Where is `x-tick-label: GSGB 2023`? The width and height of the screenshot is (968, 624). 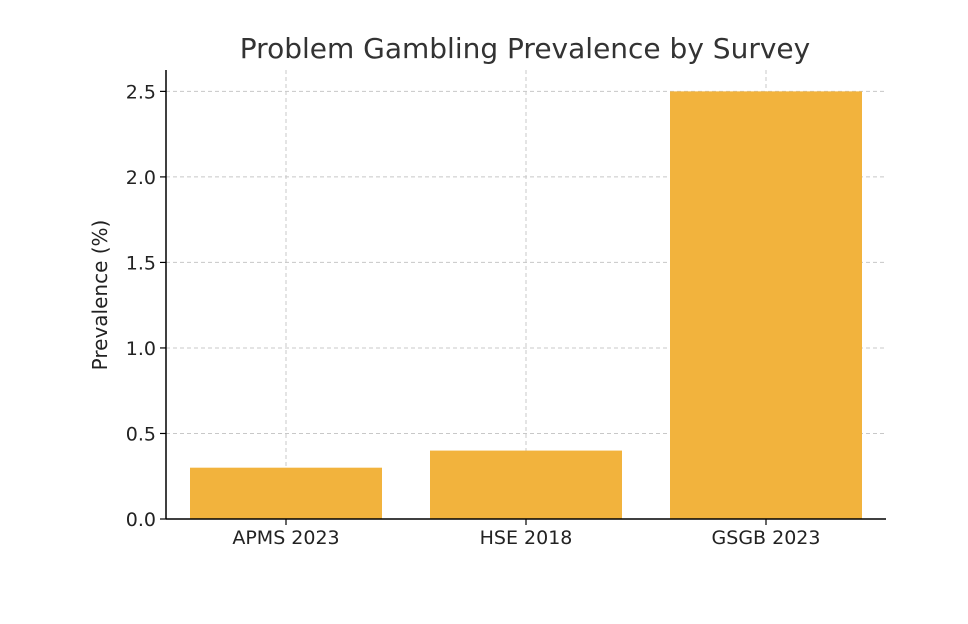
x-tick-label: GSGB 2023 is located at coordinates (766, 538).